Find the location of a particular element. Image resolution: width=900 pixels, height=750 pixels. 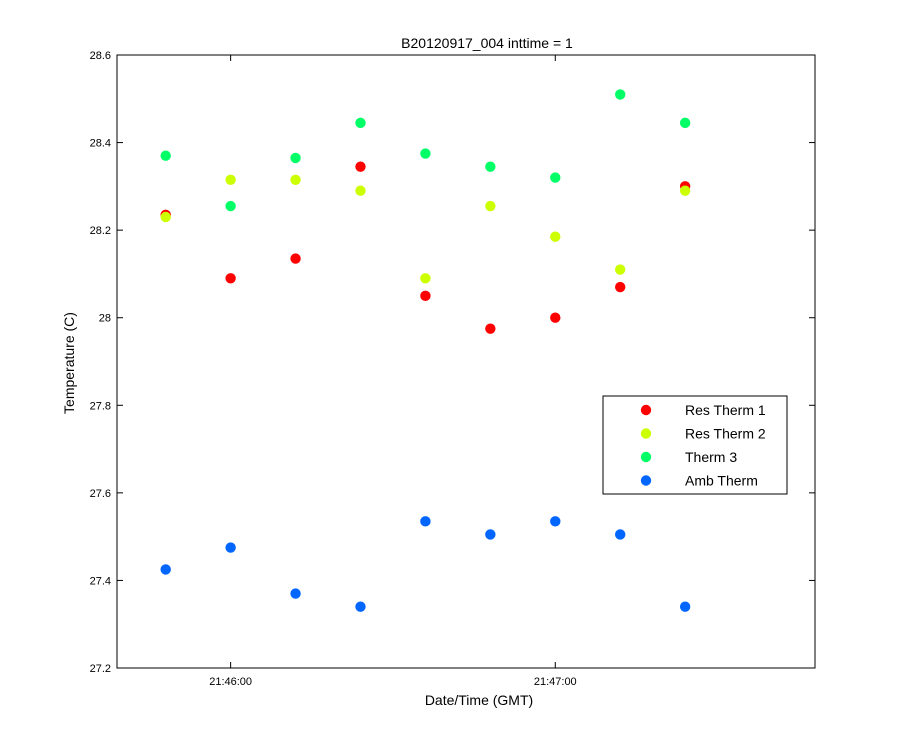

legend: Res Therm 1 Res Therm 2 Therm 3 Amb Therm is located at coordinates (695, 445).